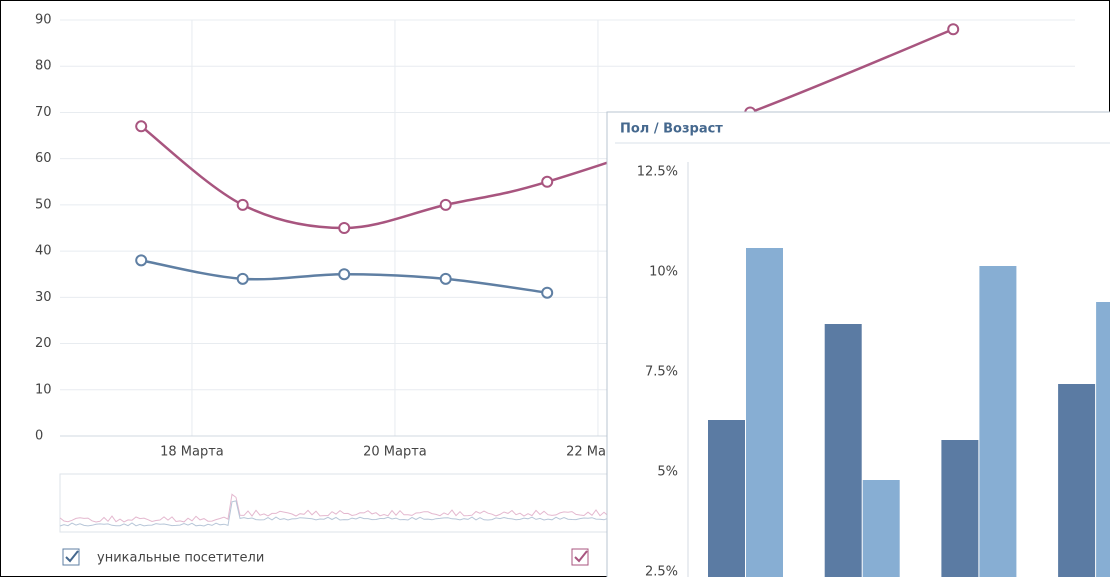 Image resolution: width=1110 pixels, height=577 pixels. Describe the element at coordinates (43, 297) in the screenshot. I see `y-tick-label: 30` at that location.